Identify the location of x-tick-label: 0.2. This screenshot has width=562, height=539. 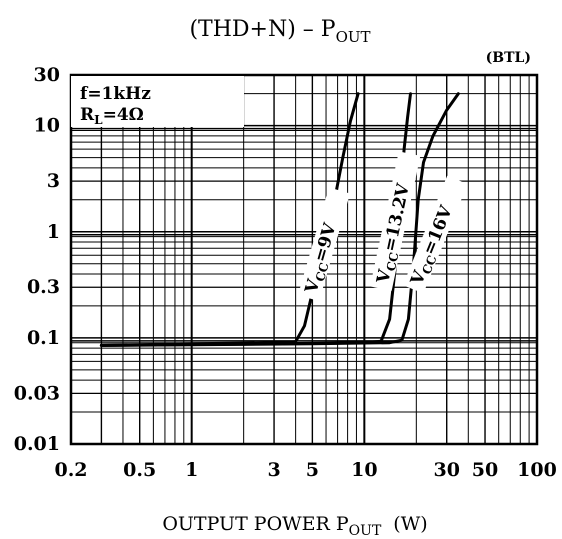
(70, 470).